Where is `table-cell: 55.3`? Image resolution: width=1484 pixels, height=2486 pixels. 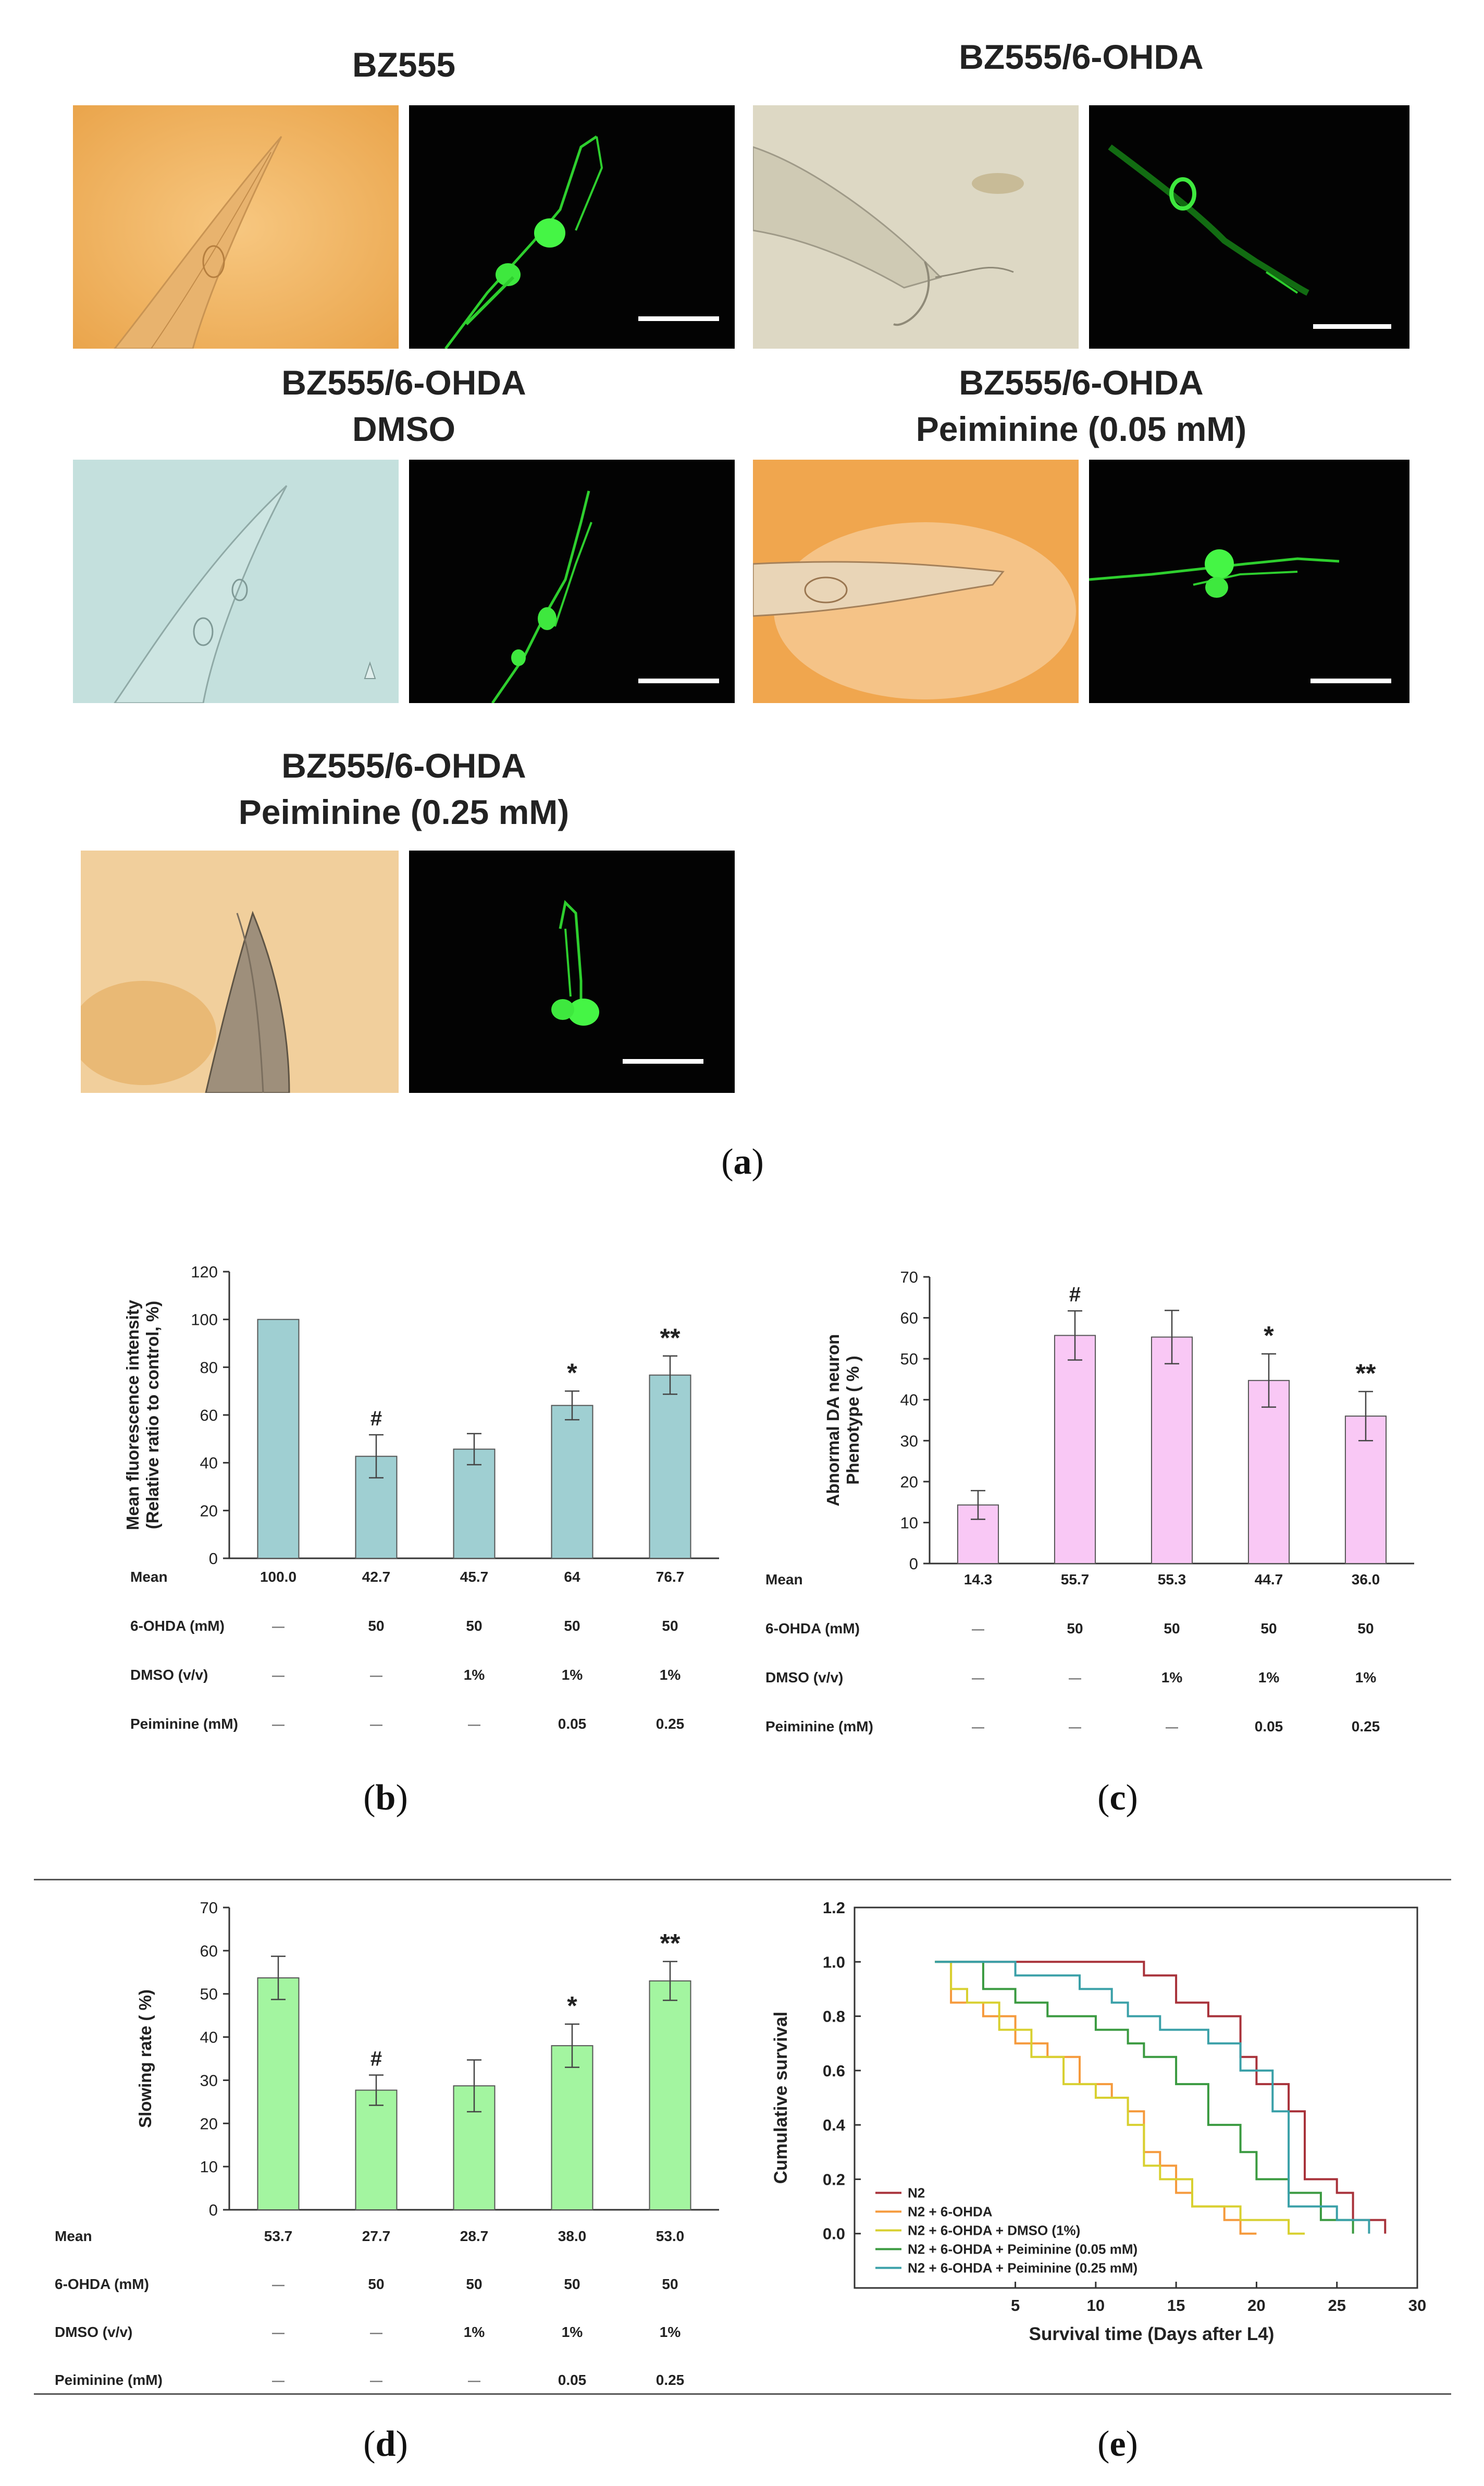
table-cell: 55.3 is located at coordinates (1172, 1579).